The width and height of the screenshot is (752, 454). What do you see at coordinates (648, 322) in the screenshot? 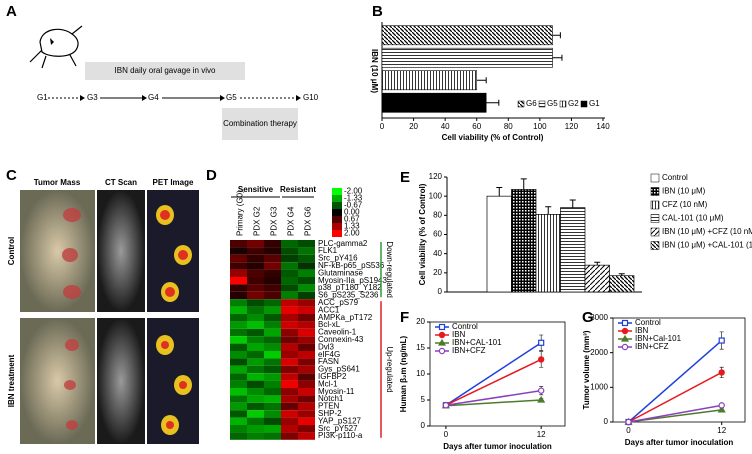
I see `legend-label: Control` at bounding box center [648, 322].